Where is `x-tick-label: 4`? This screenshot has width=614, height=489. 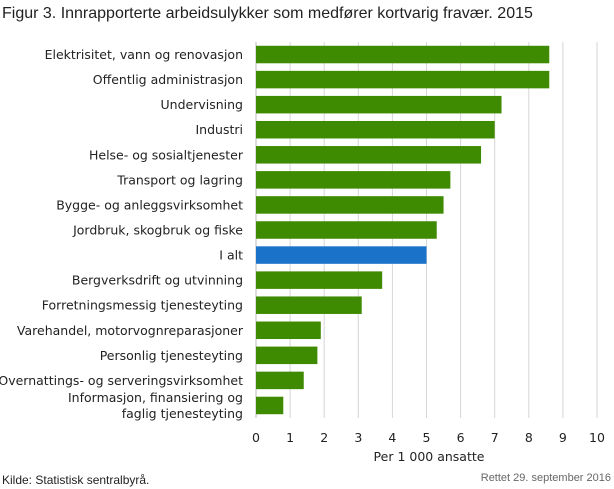
x-tick-label: 4 is located at coordinates (392, 437).